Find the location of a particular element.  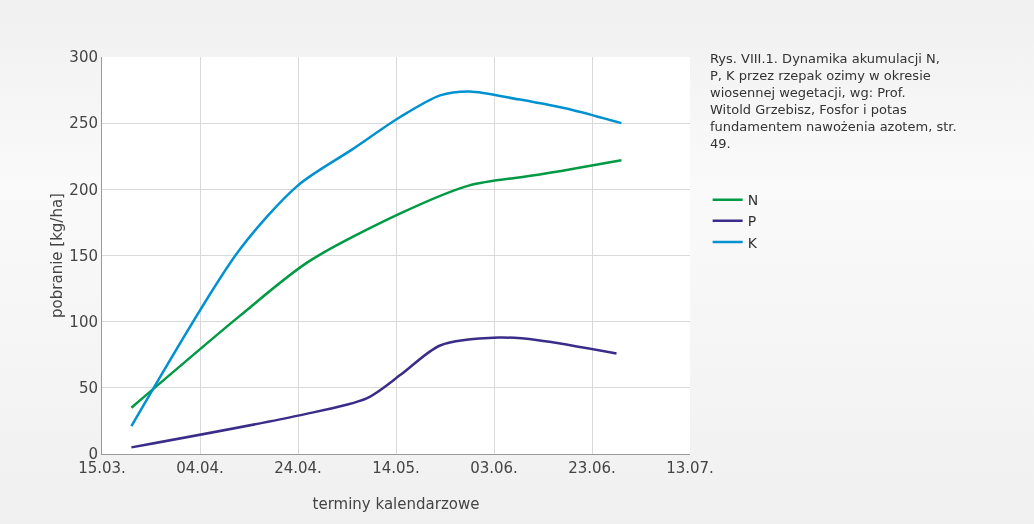

y-tick-label: 50 is located at coordinates (88, 388).